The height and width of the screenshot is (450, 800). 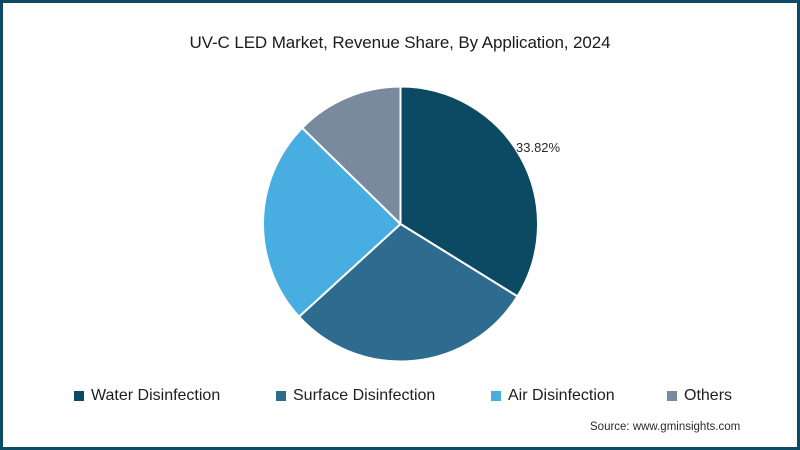 I want to click on legend-item-surface-disinfection: Surface Disinfection, so click(x=355, y=396).